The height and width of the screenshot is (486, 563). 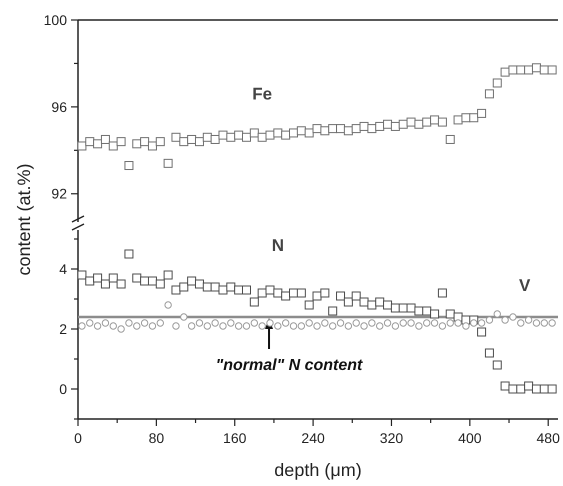 I want to click on x-tick-label: 0, so click(x=78, y=438).